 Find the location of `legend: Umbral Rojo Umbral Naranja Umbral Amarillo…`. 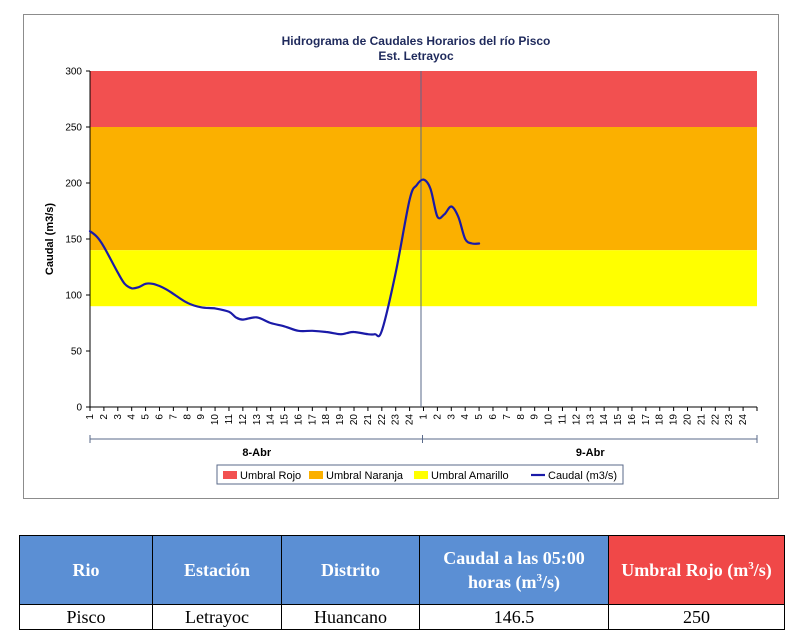

legend: Umbral Rojo Umbral Naranja Umbral Amarillo… is located at coordinates (420, 474).